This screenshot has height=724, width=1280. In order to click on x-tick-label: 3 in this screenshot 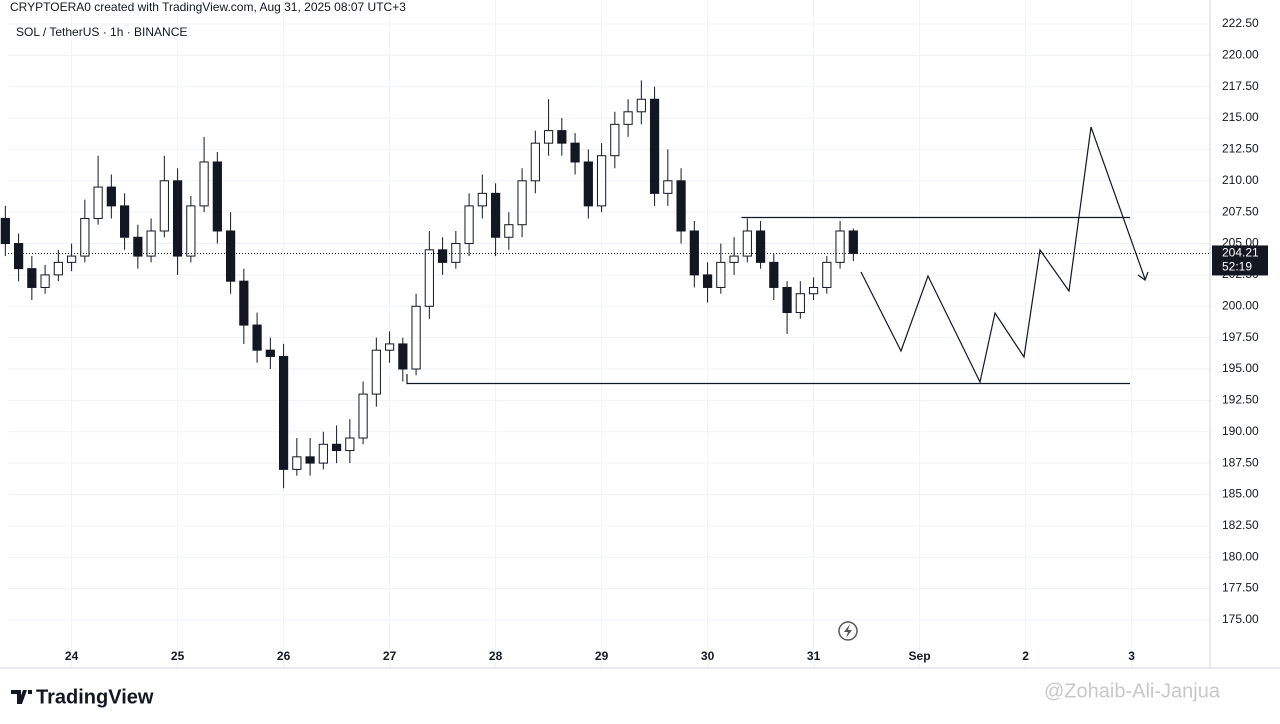, I will do `click(1131, 656)`.